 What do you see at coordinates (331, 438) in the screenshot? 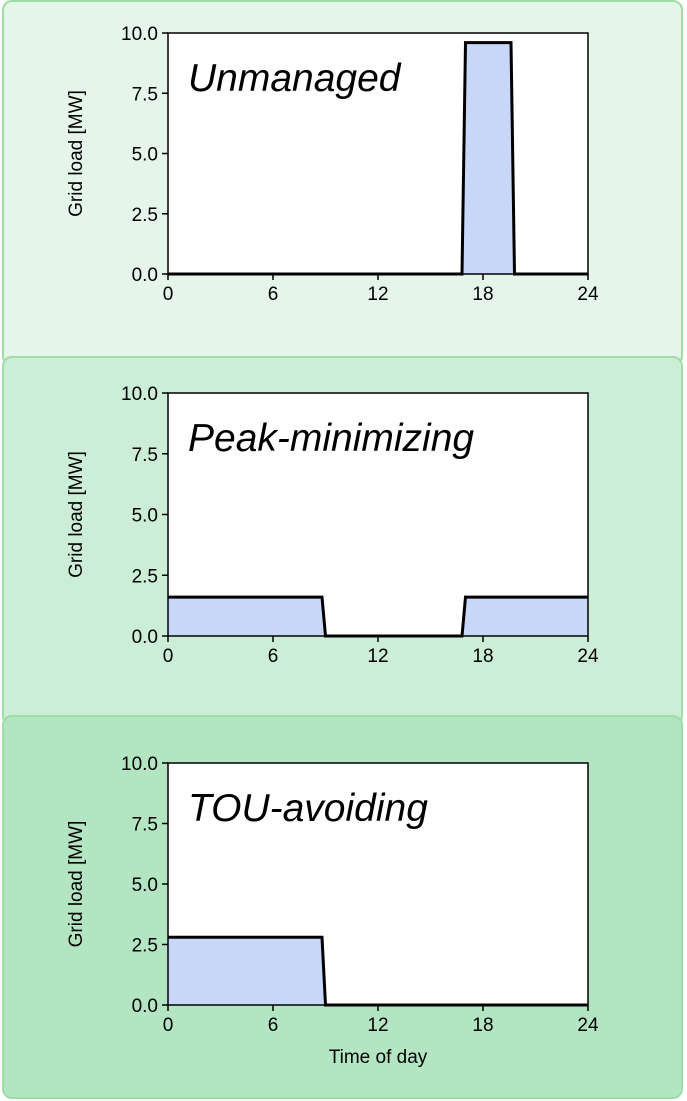
I see `chart-title: Peak-minimizing` at bounding box center [331, 438].